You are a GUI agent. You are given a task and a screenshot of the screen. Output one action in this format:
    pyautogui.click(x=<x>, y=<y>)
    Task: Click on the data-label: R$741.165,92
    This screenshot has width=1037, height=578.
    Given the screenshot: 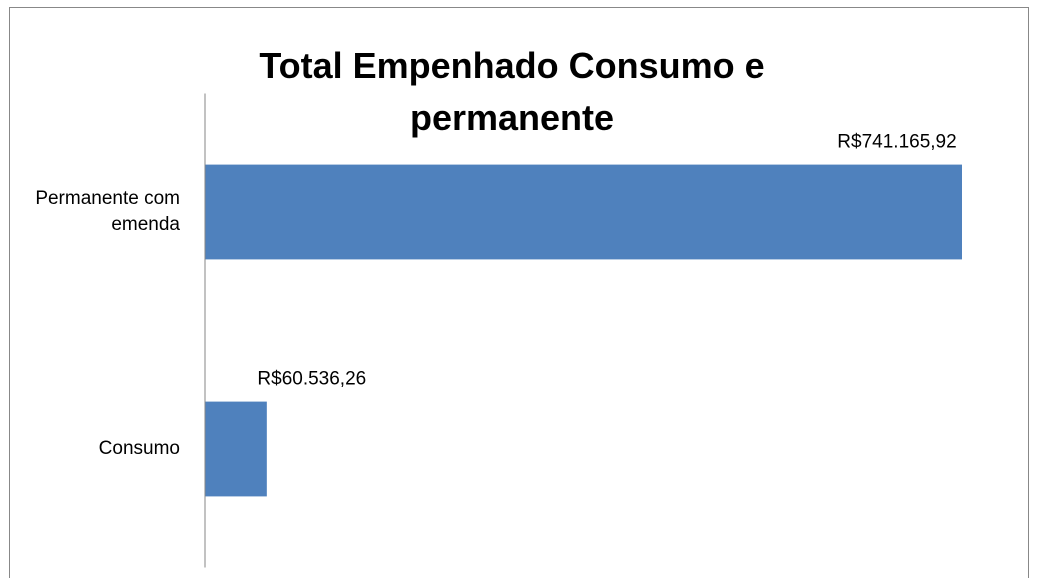 What is the action you would take?
    pyautogui.click(x=896, y=142)
    